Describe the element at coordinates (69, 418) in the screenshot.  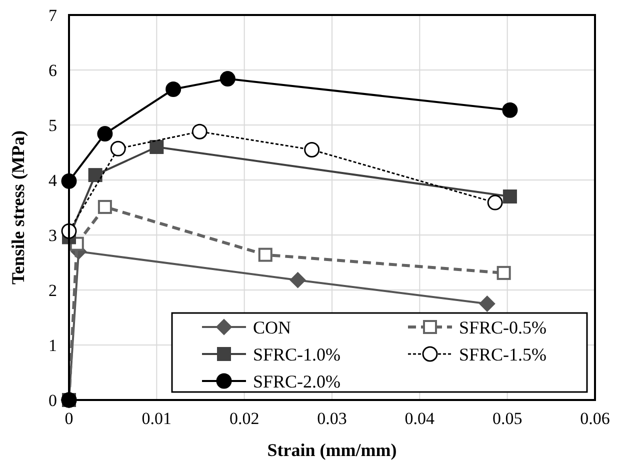
I see `x-tick-label: 0` at that location.